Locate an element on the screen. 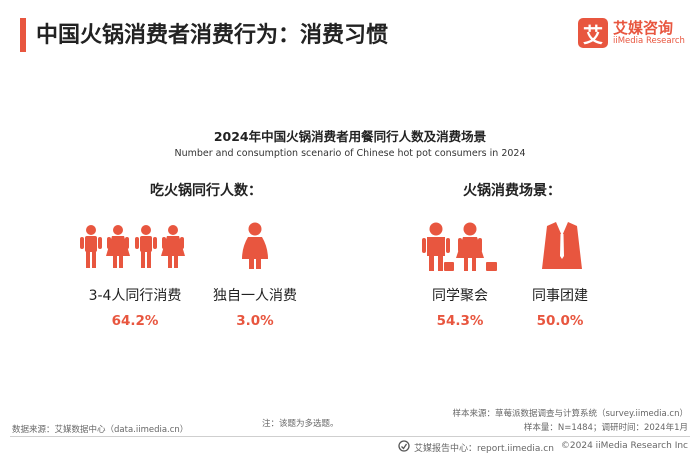 The width and height of the screenshot is (700, 455). family-group-icon is located at coordinates (132, 246).